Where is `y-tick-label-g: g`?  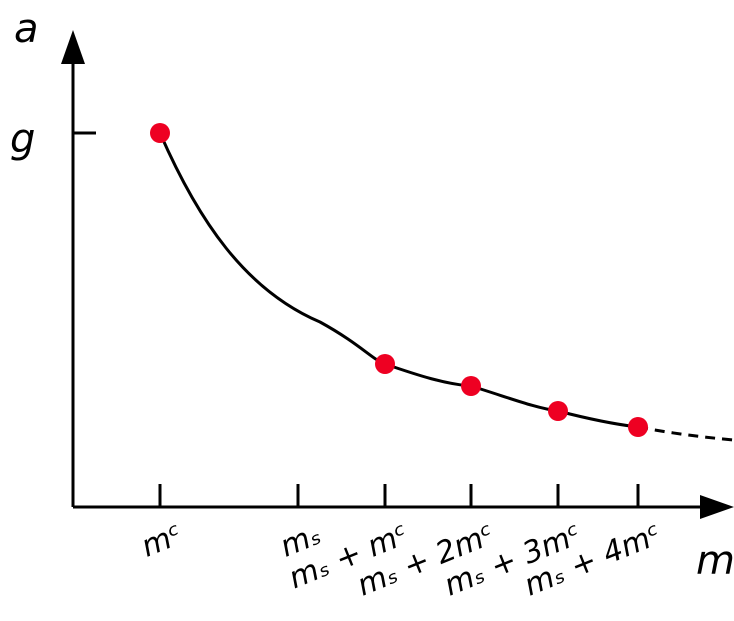 y-tick-label-g: g is located at coordinates (22, 139).